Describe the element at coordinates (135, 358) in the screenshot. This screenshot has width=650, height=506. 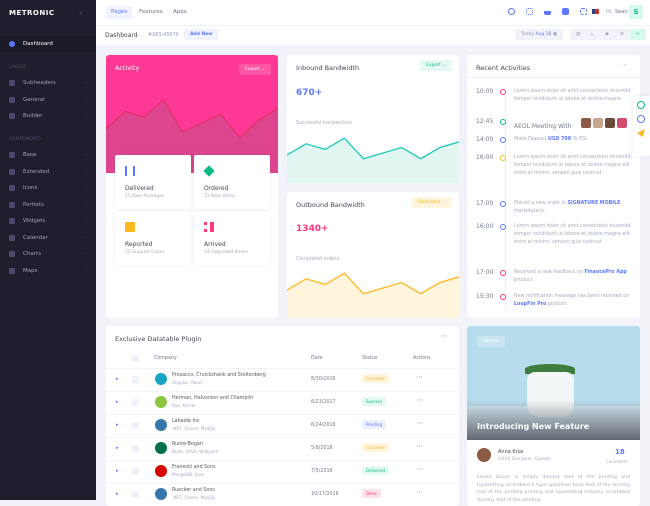
I see `select-all-checkbox` at that location.